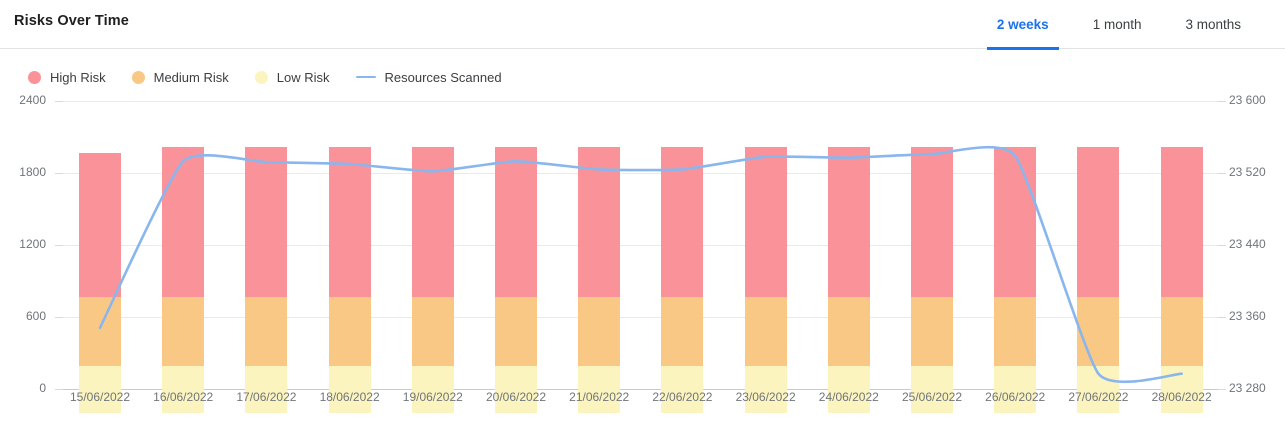 The height and width of the screenshot is (443, 1285). Describe the element at coordinates (71, 21) in the screenshot. I see `page-title: Risks Over Time` at that location.